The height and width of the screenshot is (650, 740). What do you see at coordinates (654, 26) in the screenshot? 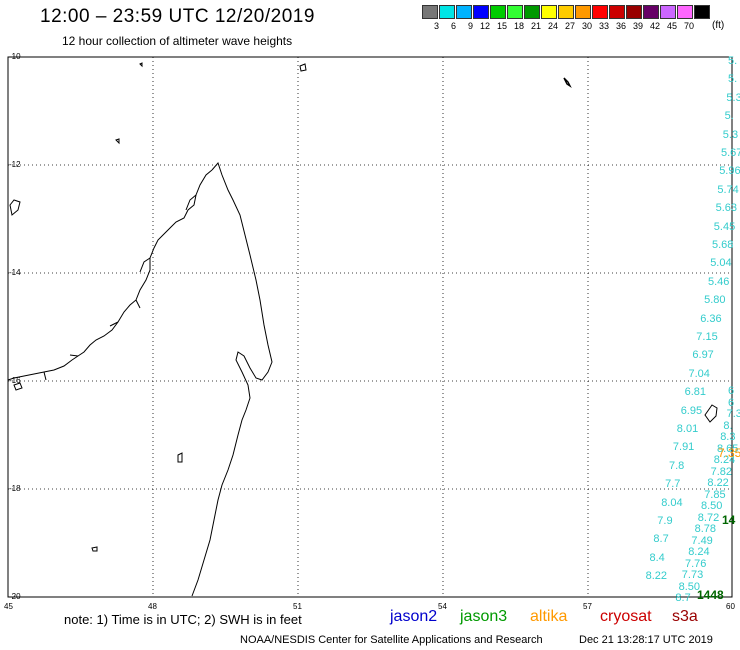
I see `legend-label: 42` at bounding box center [654, 26].